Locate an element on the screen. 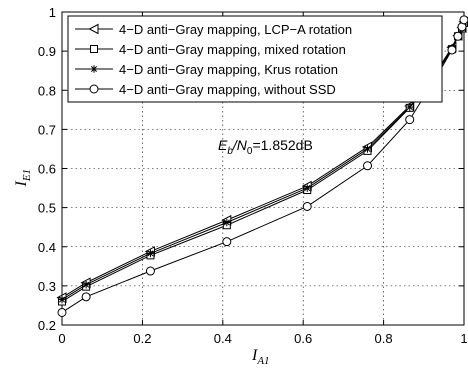  x-tick-label: 0.8 is located at coordinates (384, 338).